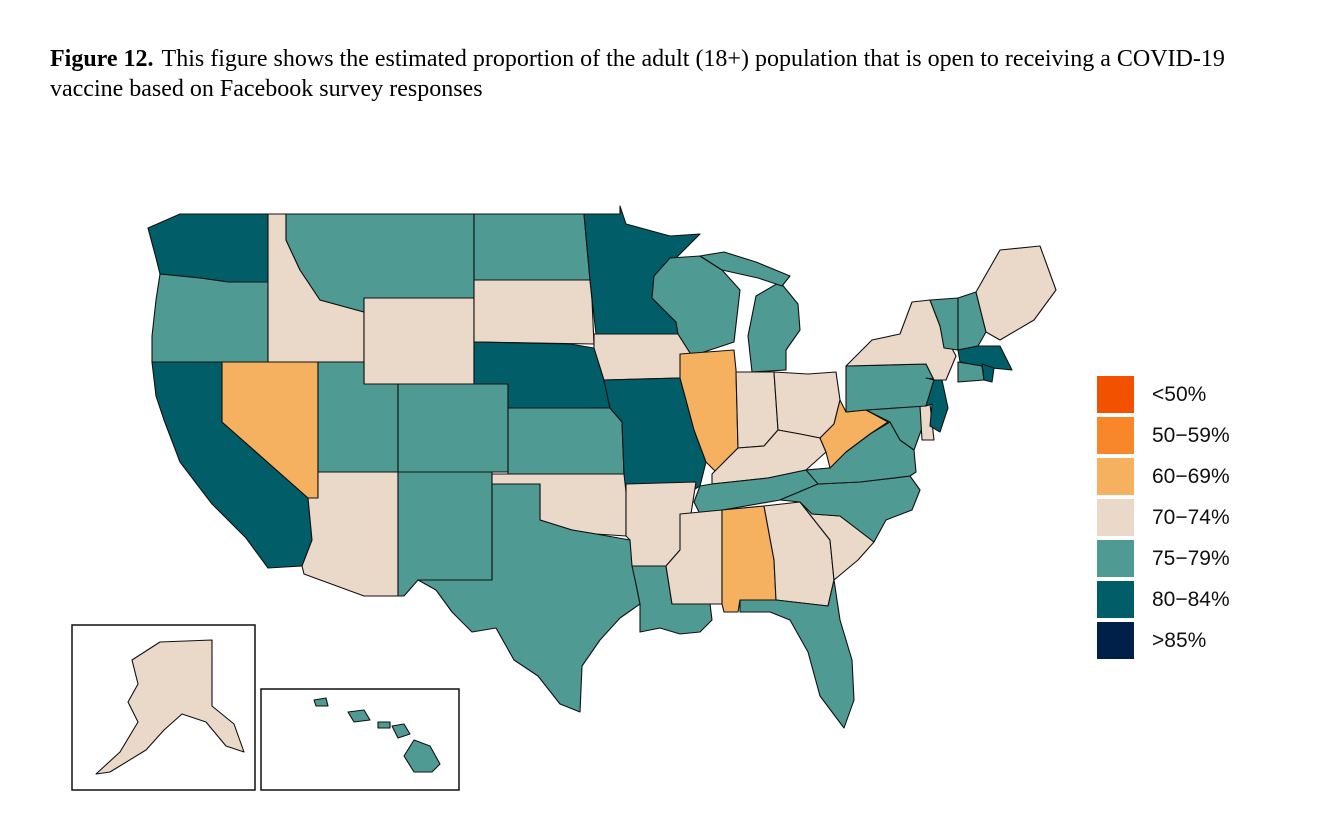  I want to click on legend-label: 75−79%, so click(1191, 558).